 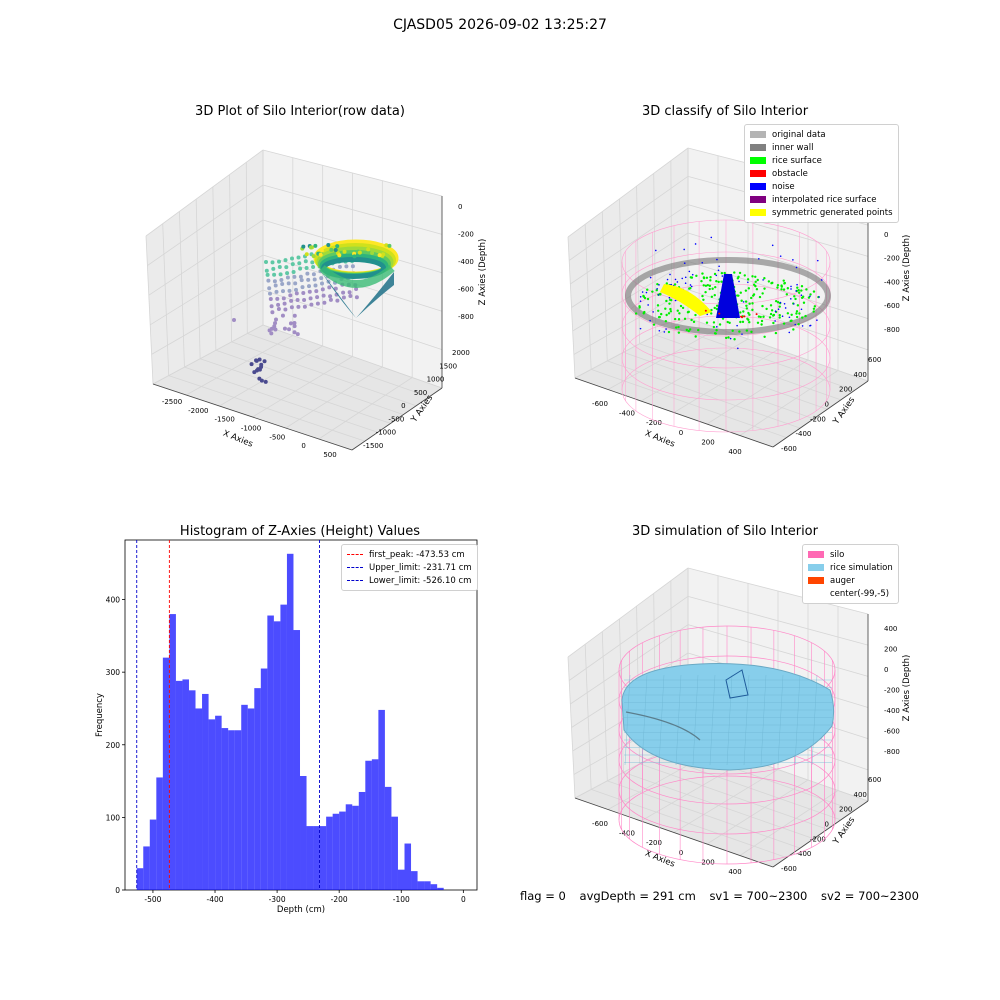 I want to click on raw-z-tick: -400, so click(x=466, y=262).